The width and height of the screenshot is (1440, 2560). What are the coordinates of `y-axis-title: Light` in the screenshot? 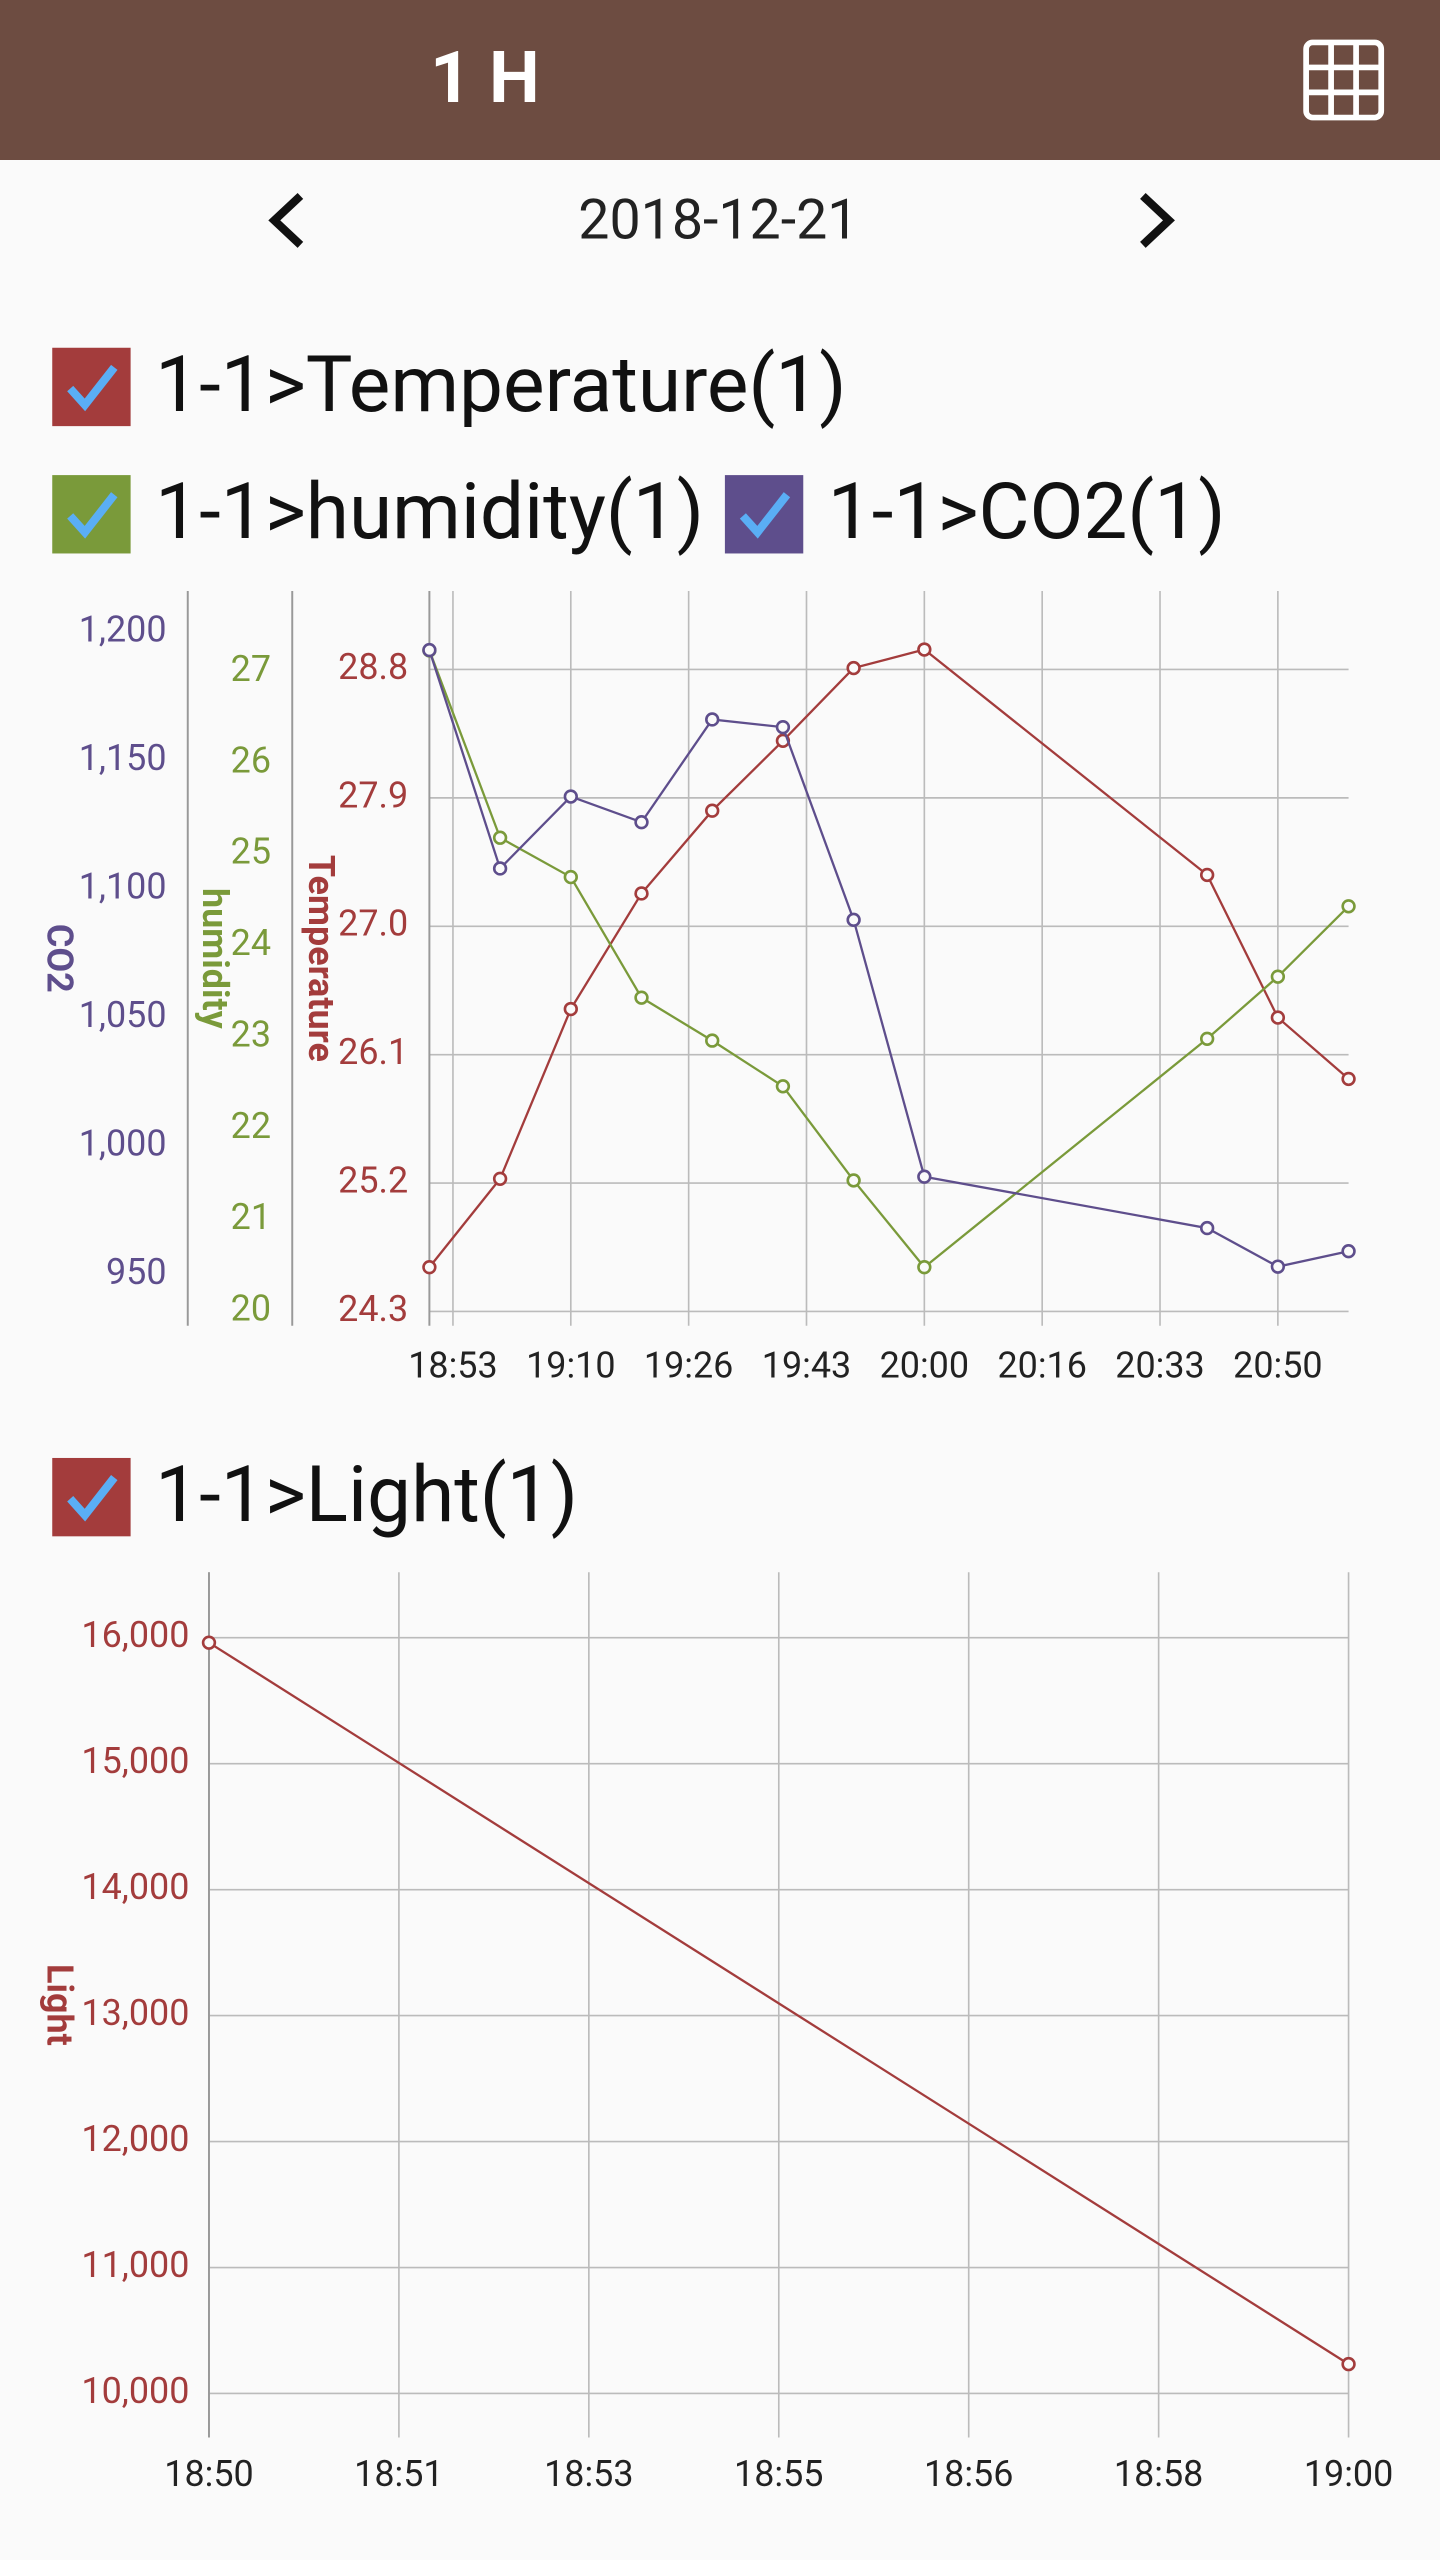 It's located at (60, 2005).